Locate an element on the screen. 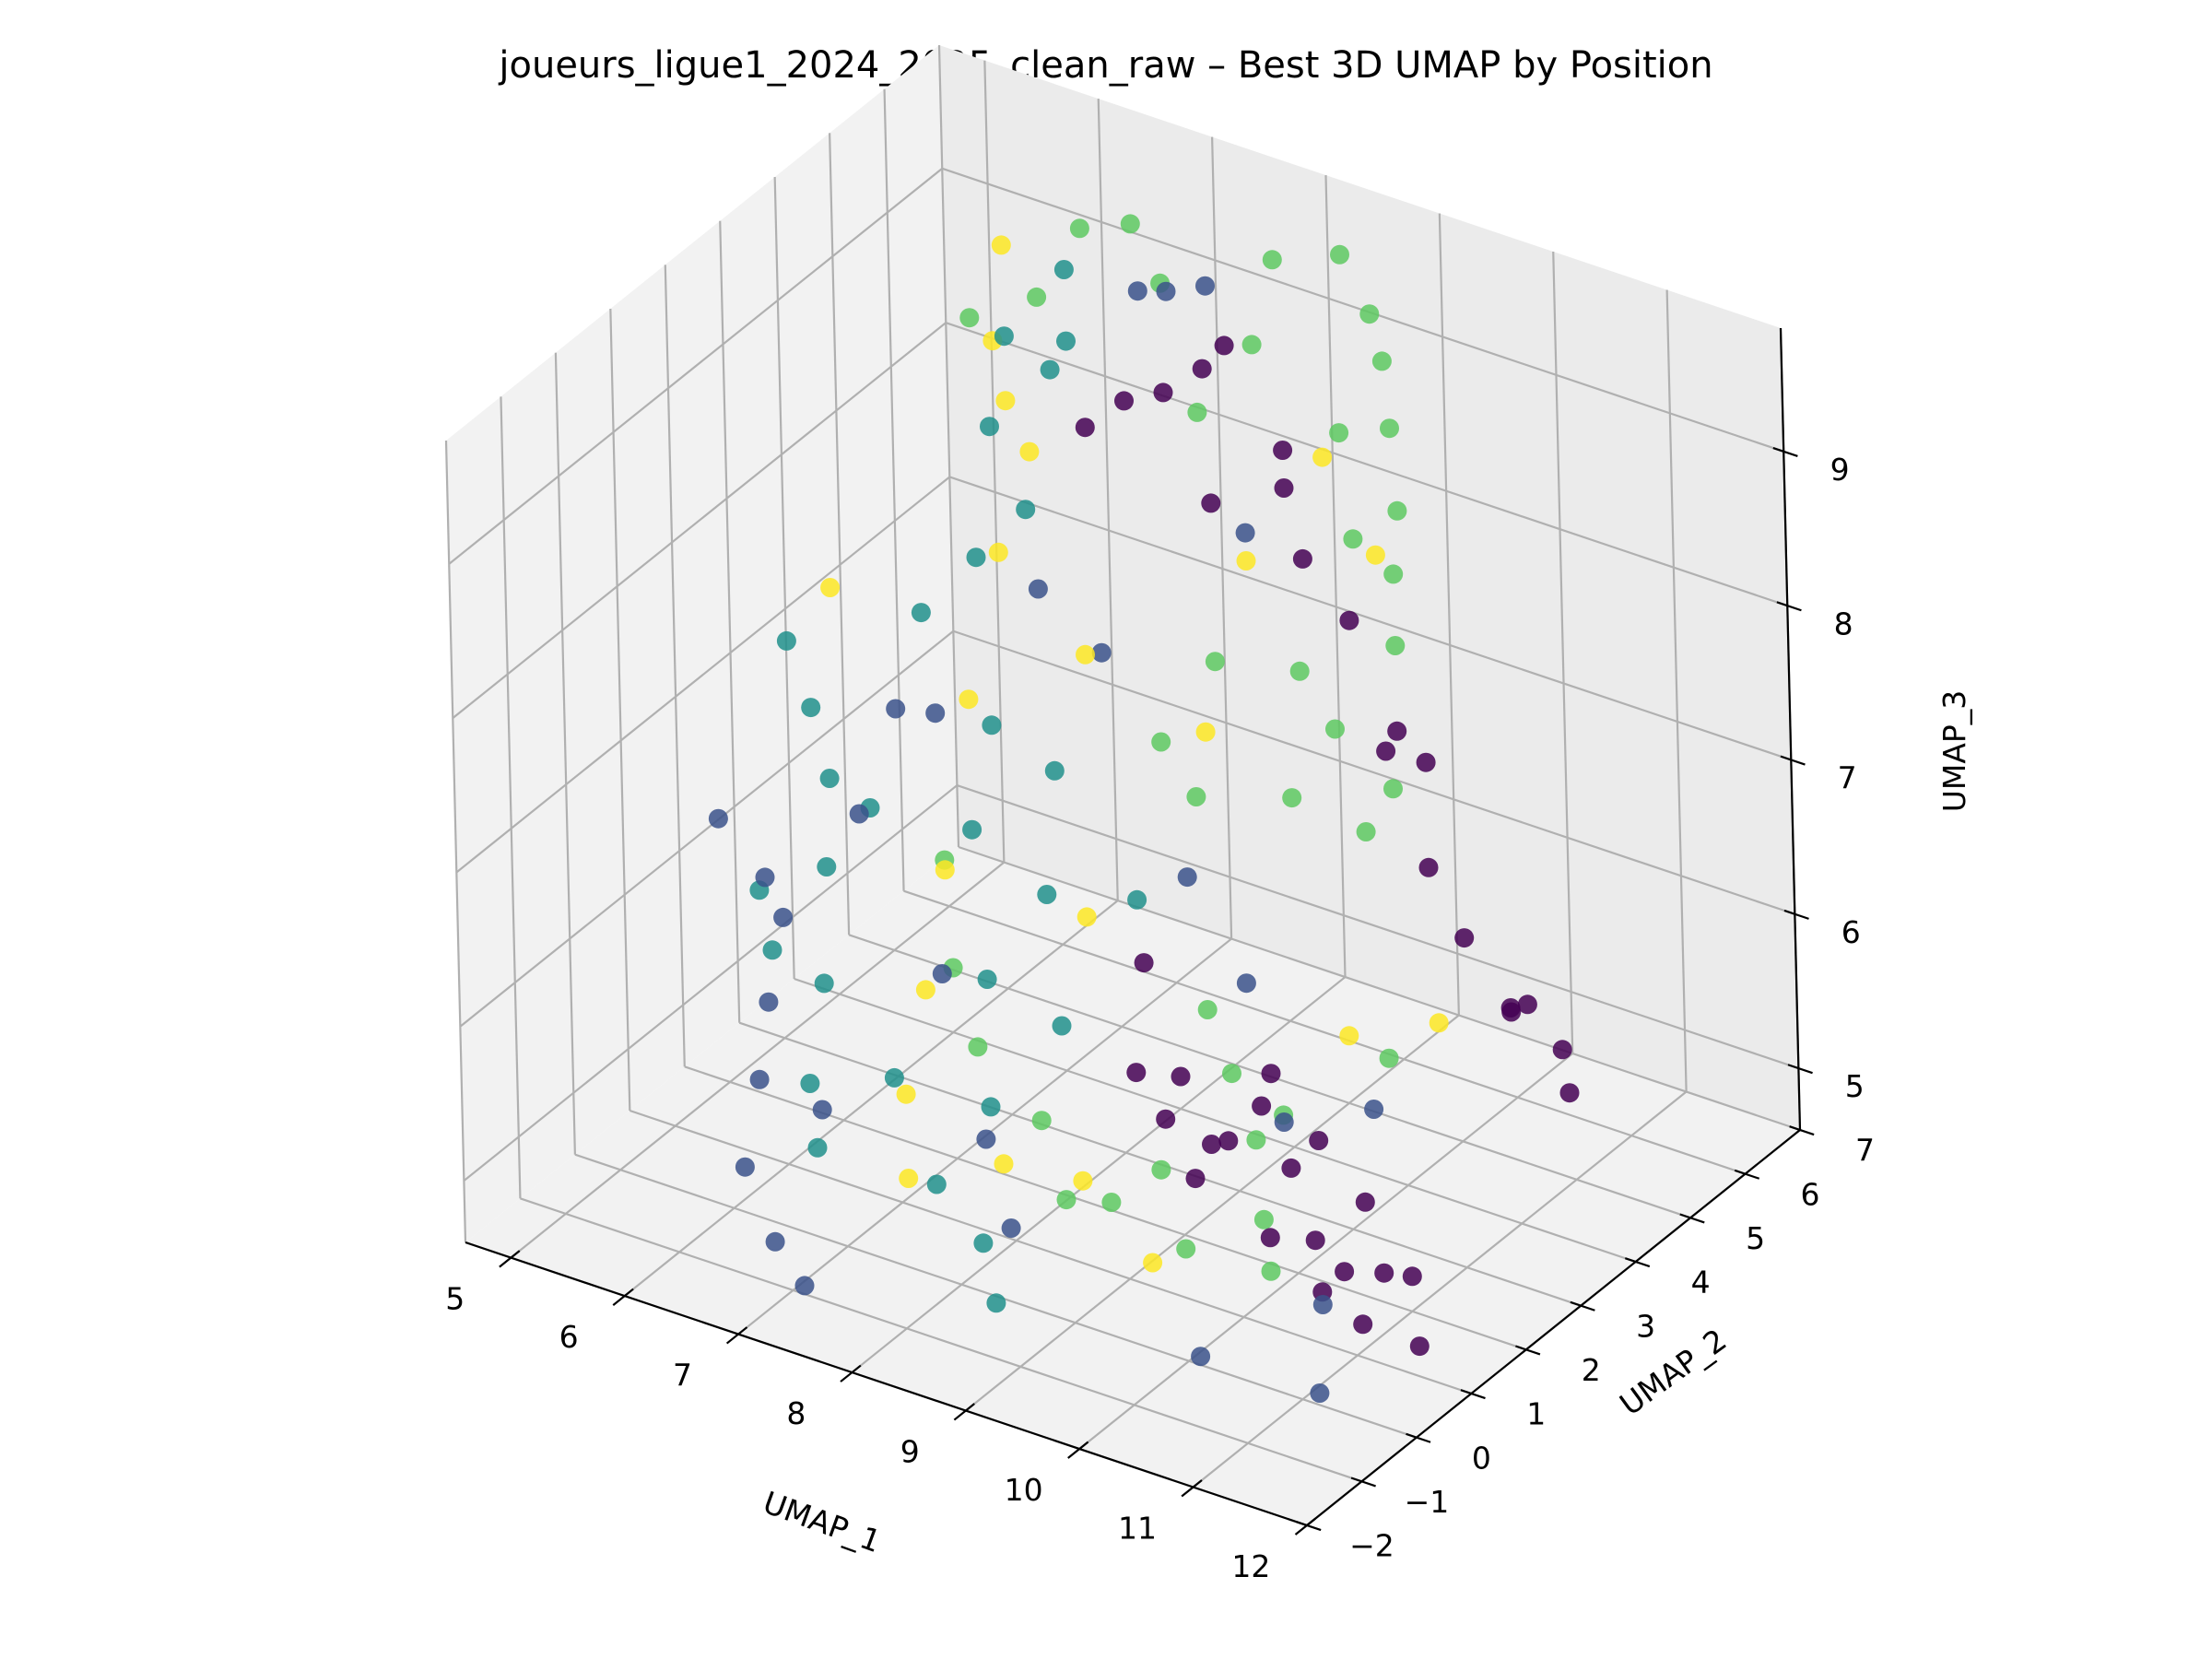  z-axis-tick-label: 5 is located at coordinates (1855, 1086).